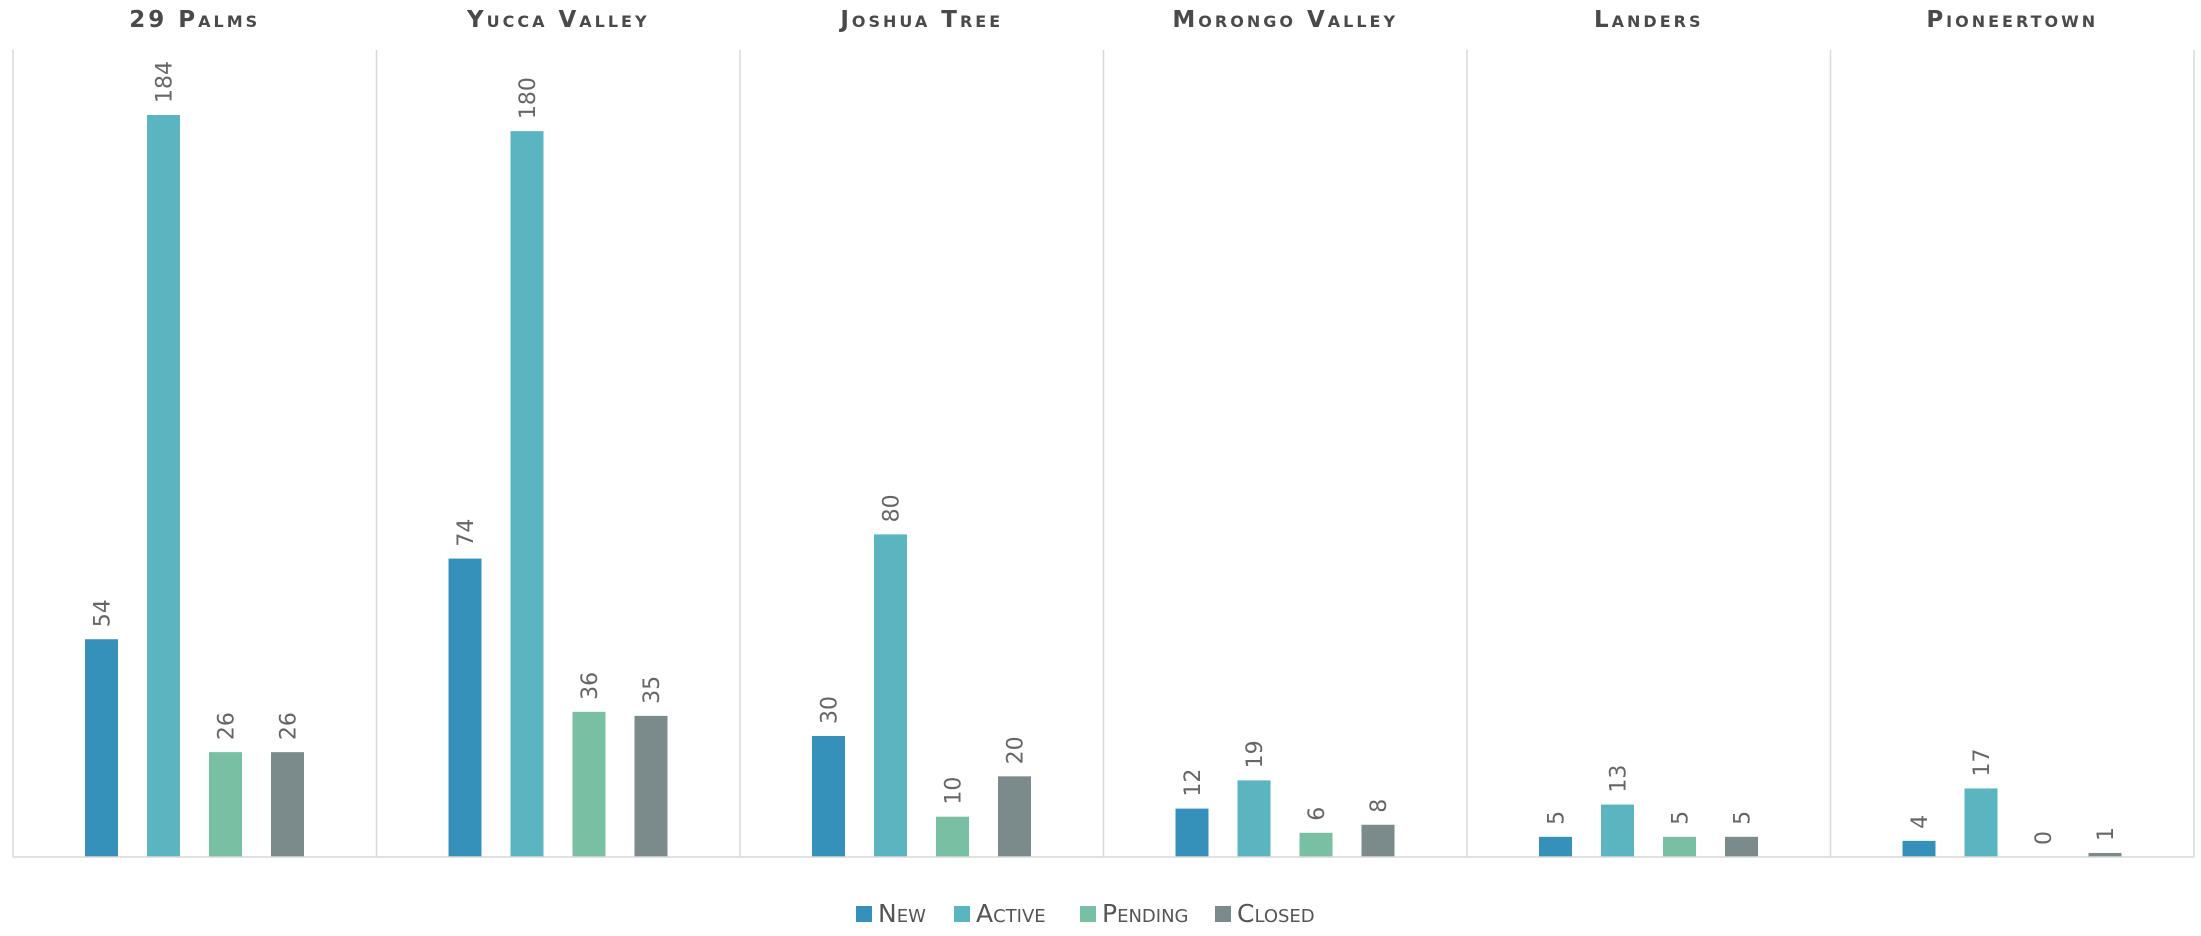 The image size is (2201, 936). I want to click on legend-label: Closed, so click(1276, 913).